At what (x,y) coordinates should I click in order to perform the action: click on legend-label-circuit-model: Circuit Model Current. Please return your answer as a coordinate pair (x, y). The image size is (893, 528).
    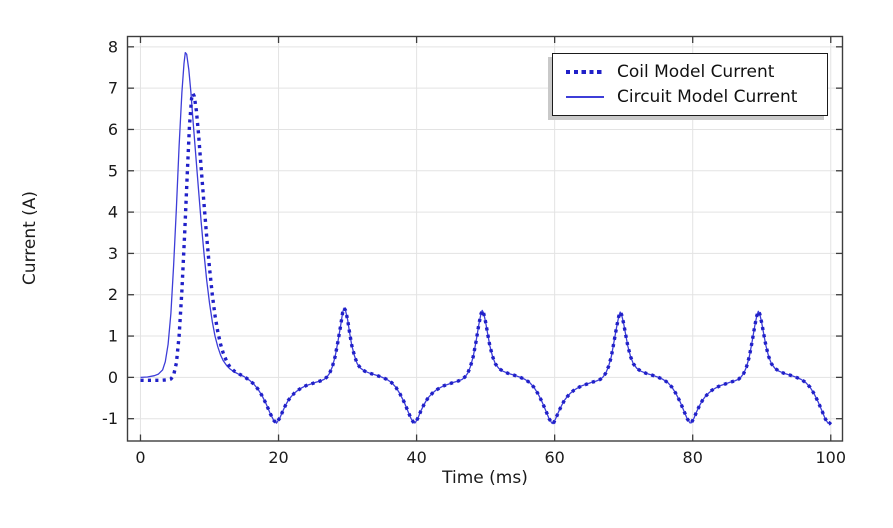
    Looking at the image, I should click on (707, 96).